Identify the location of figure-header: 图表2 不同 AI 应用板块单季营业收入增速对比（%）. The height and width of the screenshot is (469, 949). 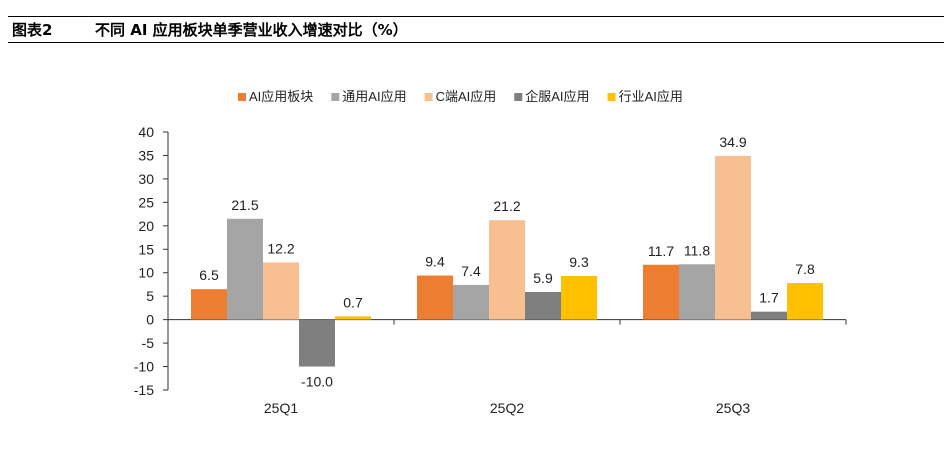
(476, 31).